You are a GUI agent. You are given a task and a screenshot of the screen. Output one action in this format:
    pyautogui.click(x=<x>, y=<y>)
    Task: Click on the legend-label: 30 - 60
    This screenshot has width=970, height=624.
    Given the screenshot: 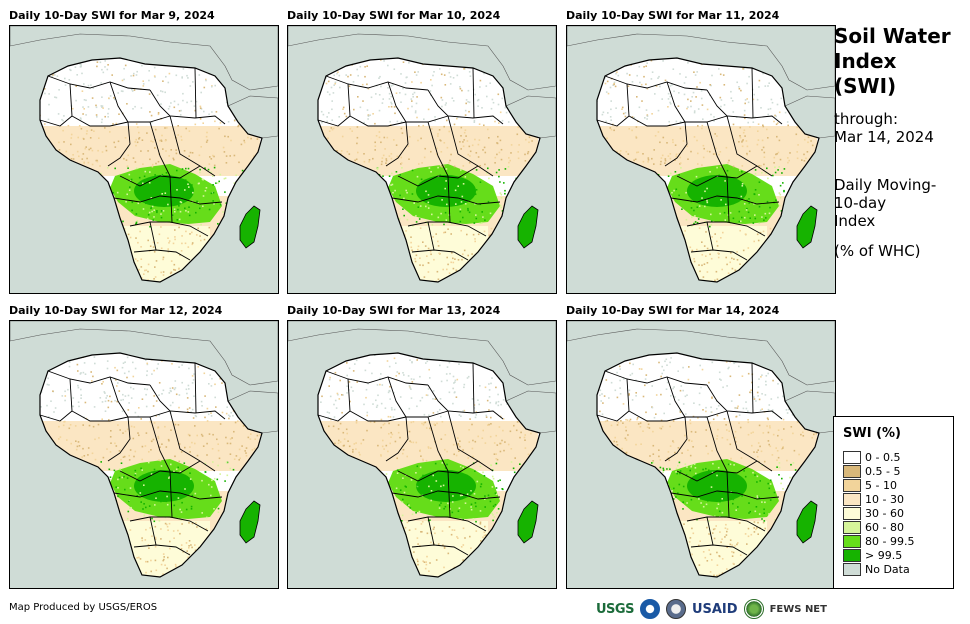 What is the action you would take?
    pyautogui.click(x=884, y=513)
    